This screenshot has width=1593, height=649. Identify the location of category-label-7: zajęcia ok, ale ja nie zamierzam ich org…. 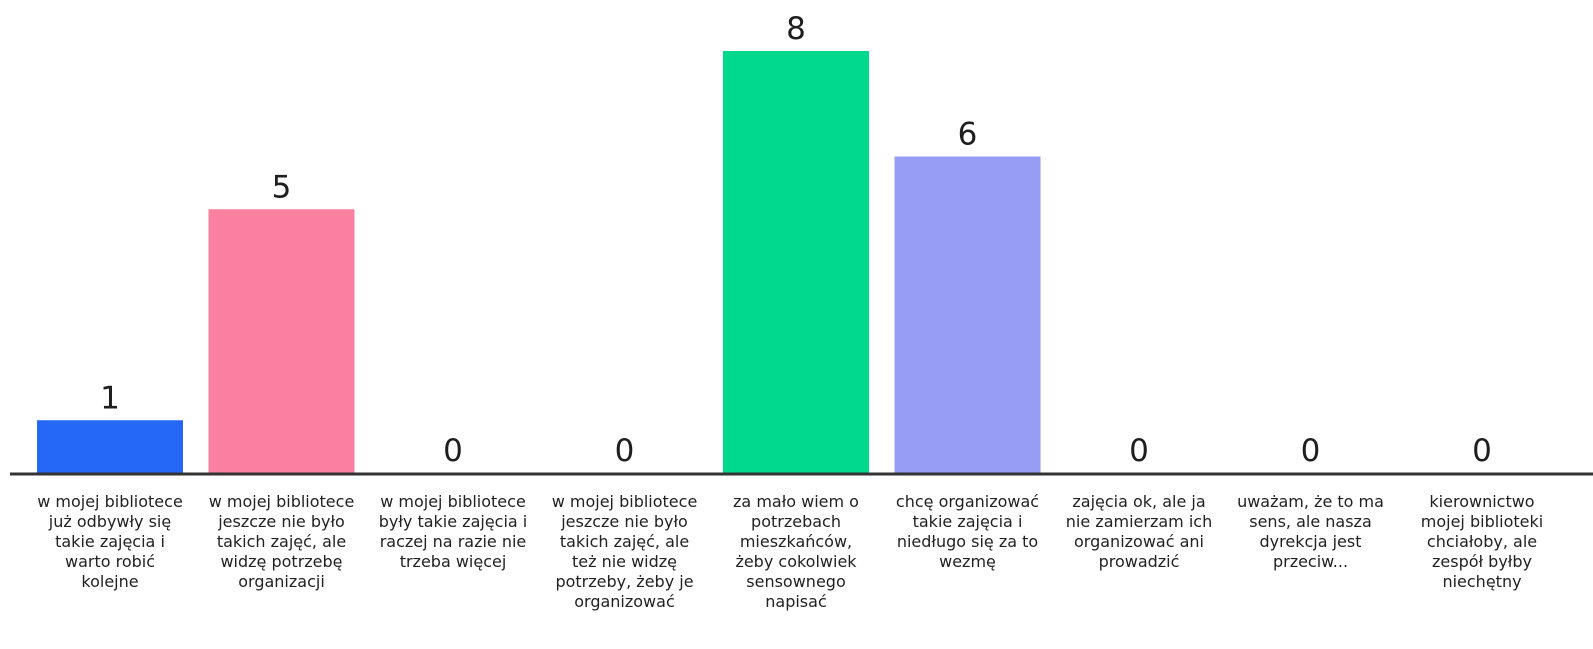
(1139, 531).